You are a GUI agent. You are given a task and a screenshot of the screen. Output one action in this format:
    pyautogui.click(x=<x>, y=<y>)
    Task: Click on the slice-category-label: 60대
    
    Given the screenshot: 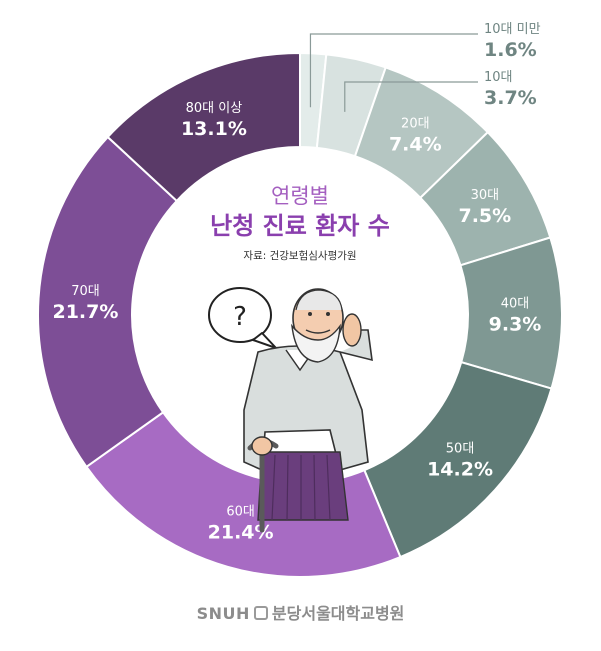 What is the action you would take?
    pyautogui.click(x=240, y=512)
    